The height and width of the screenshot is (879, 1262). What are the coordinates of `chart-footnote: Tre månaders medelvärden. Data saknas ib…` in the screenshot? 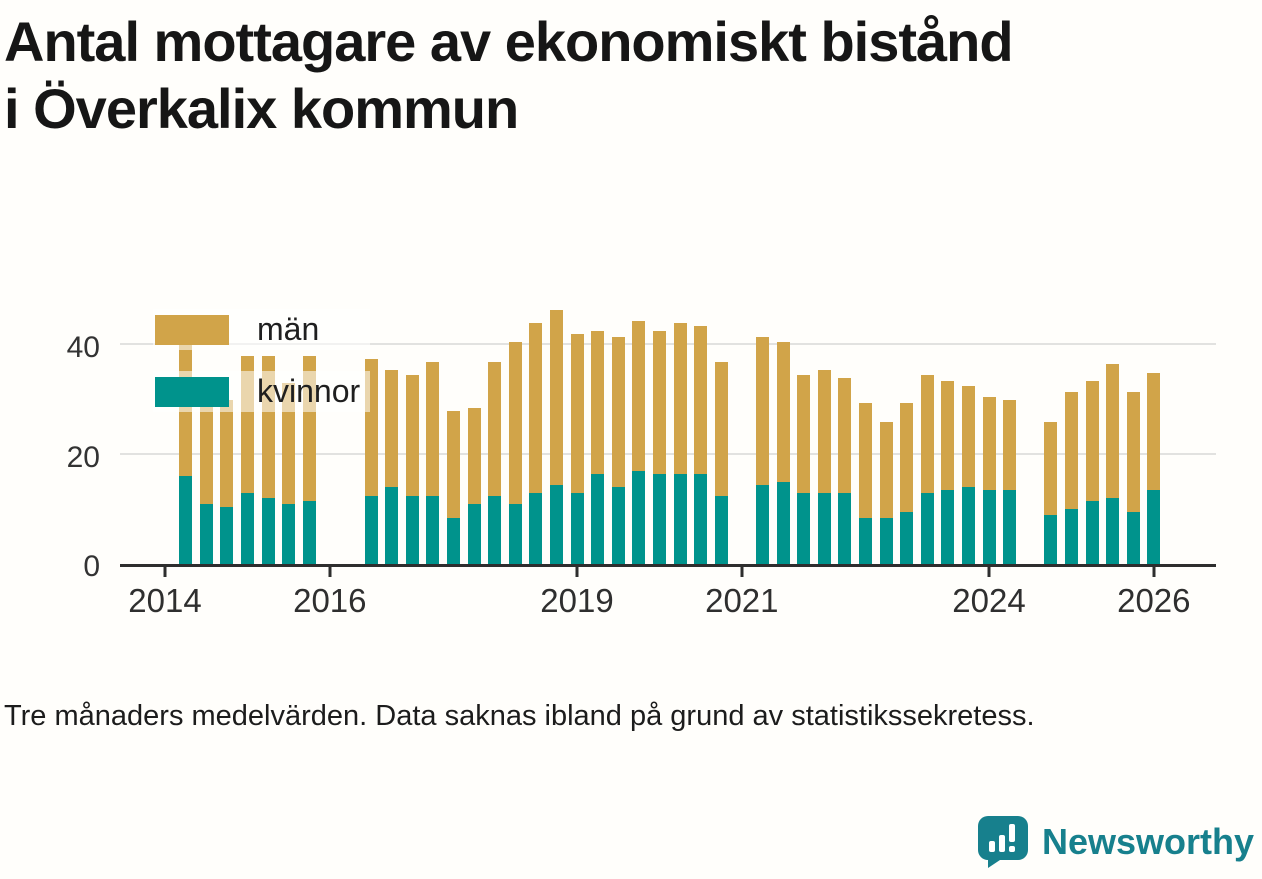 It's located at (519, 716).